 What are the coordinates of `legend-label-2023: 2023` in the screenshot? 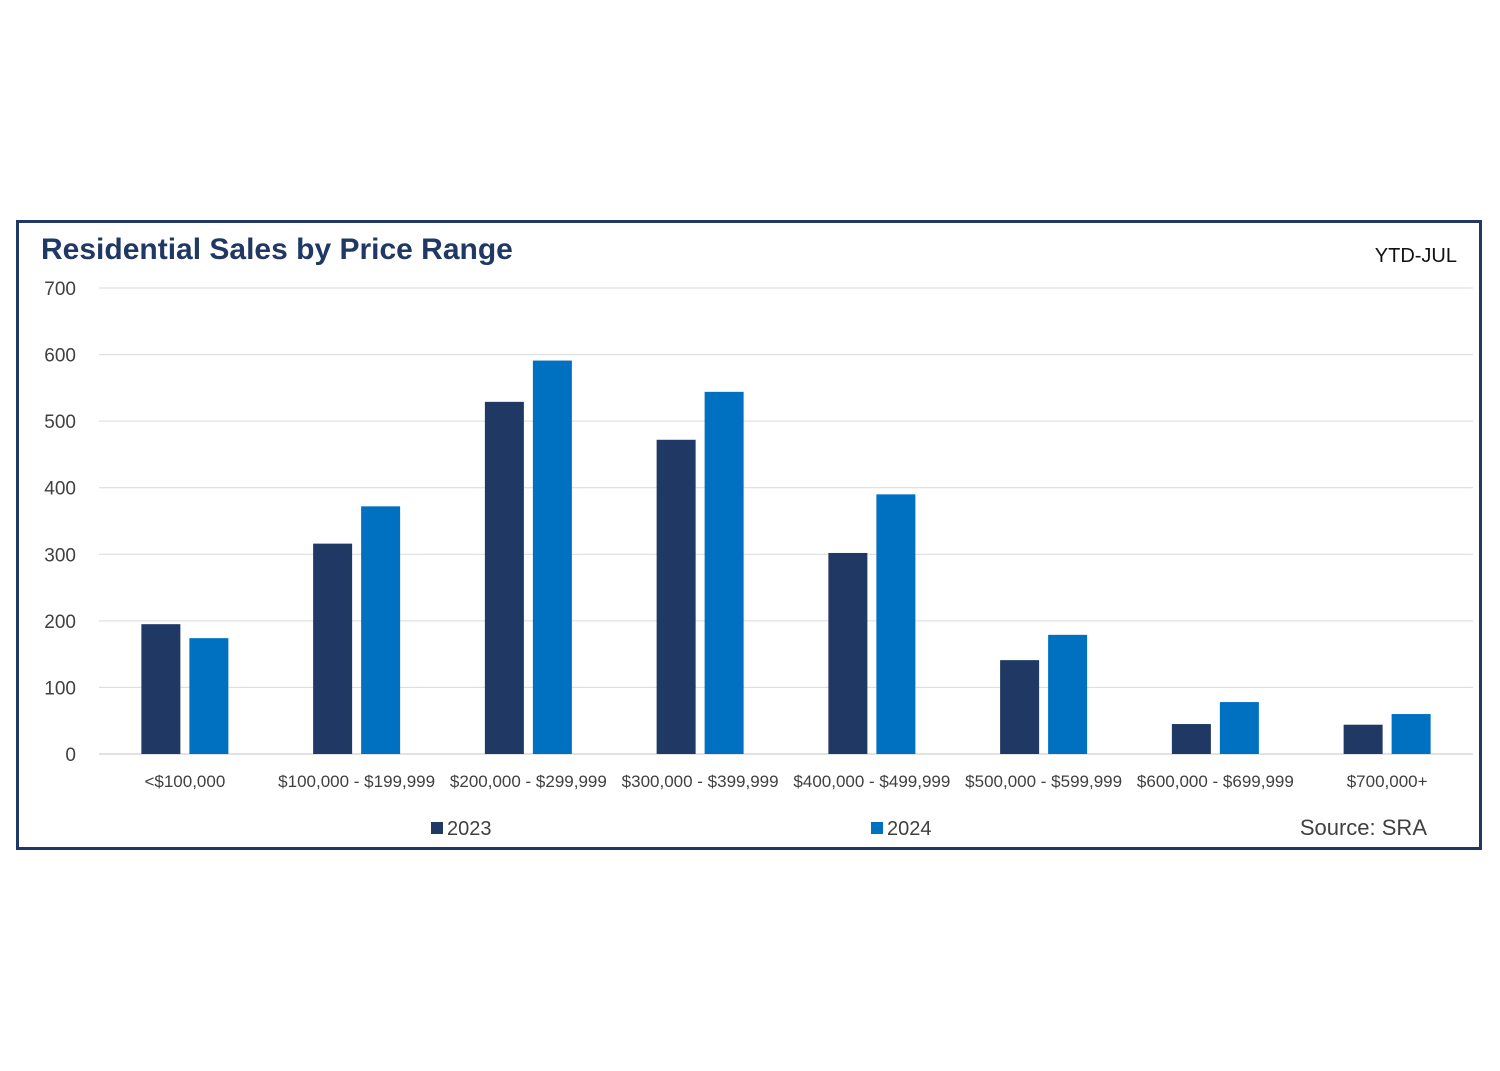 It's located at (469, 829).